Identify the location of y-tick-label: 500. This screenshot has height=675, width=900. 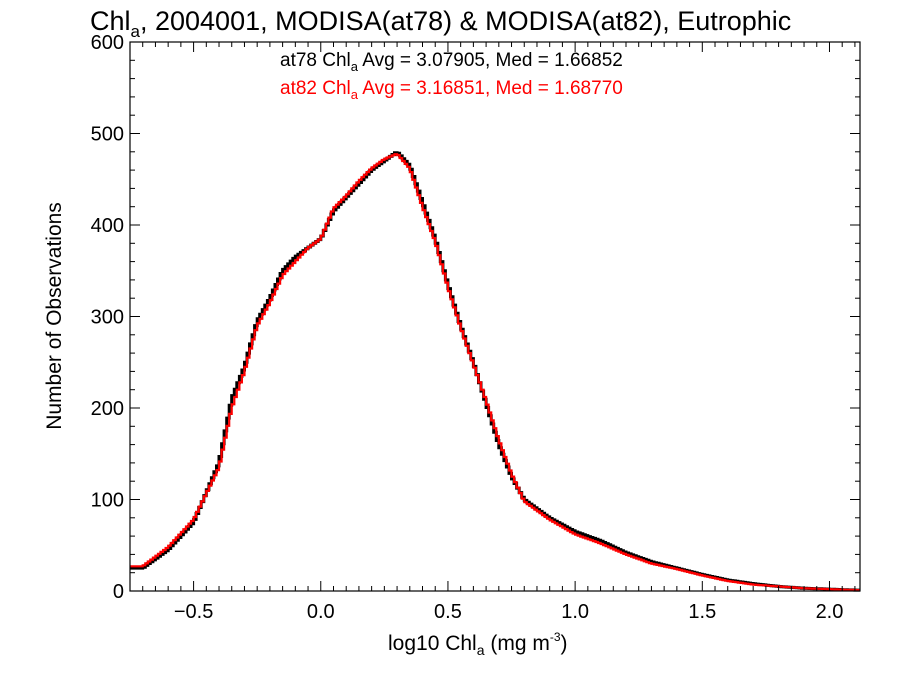
(107, 135).